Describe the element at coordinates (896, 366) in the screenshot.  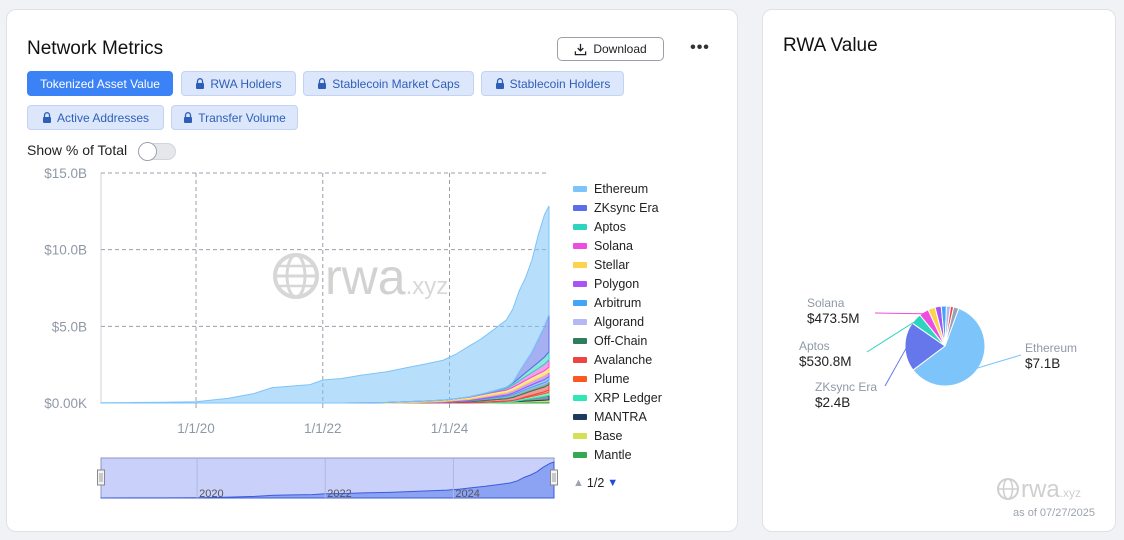
I see `callout-line` at that location.